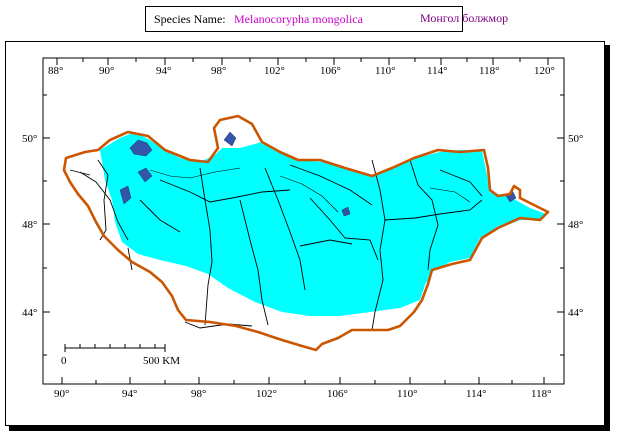  What do you see at coordinates (464, 18) in the screenshot?
I see `local-name: Монгол болжмор` at bounding box center [464, 18].